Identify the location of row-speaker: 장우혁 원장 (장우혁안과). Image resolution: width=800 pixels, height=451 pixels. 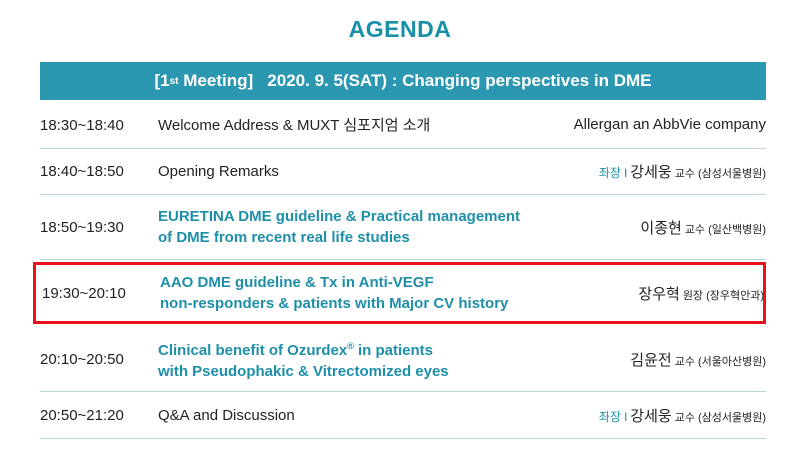
(702, 293).